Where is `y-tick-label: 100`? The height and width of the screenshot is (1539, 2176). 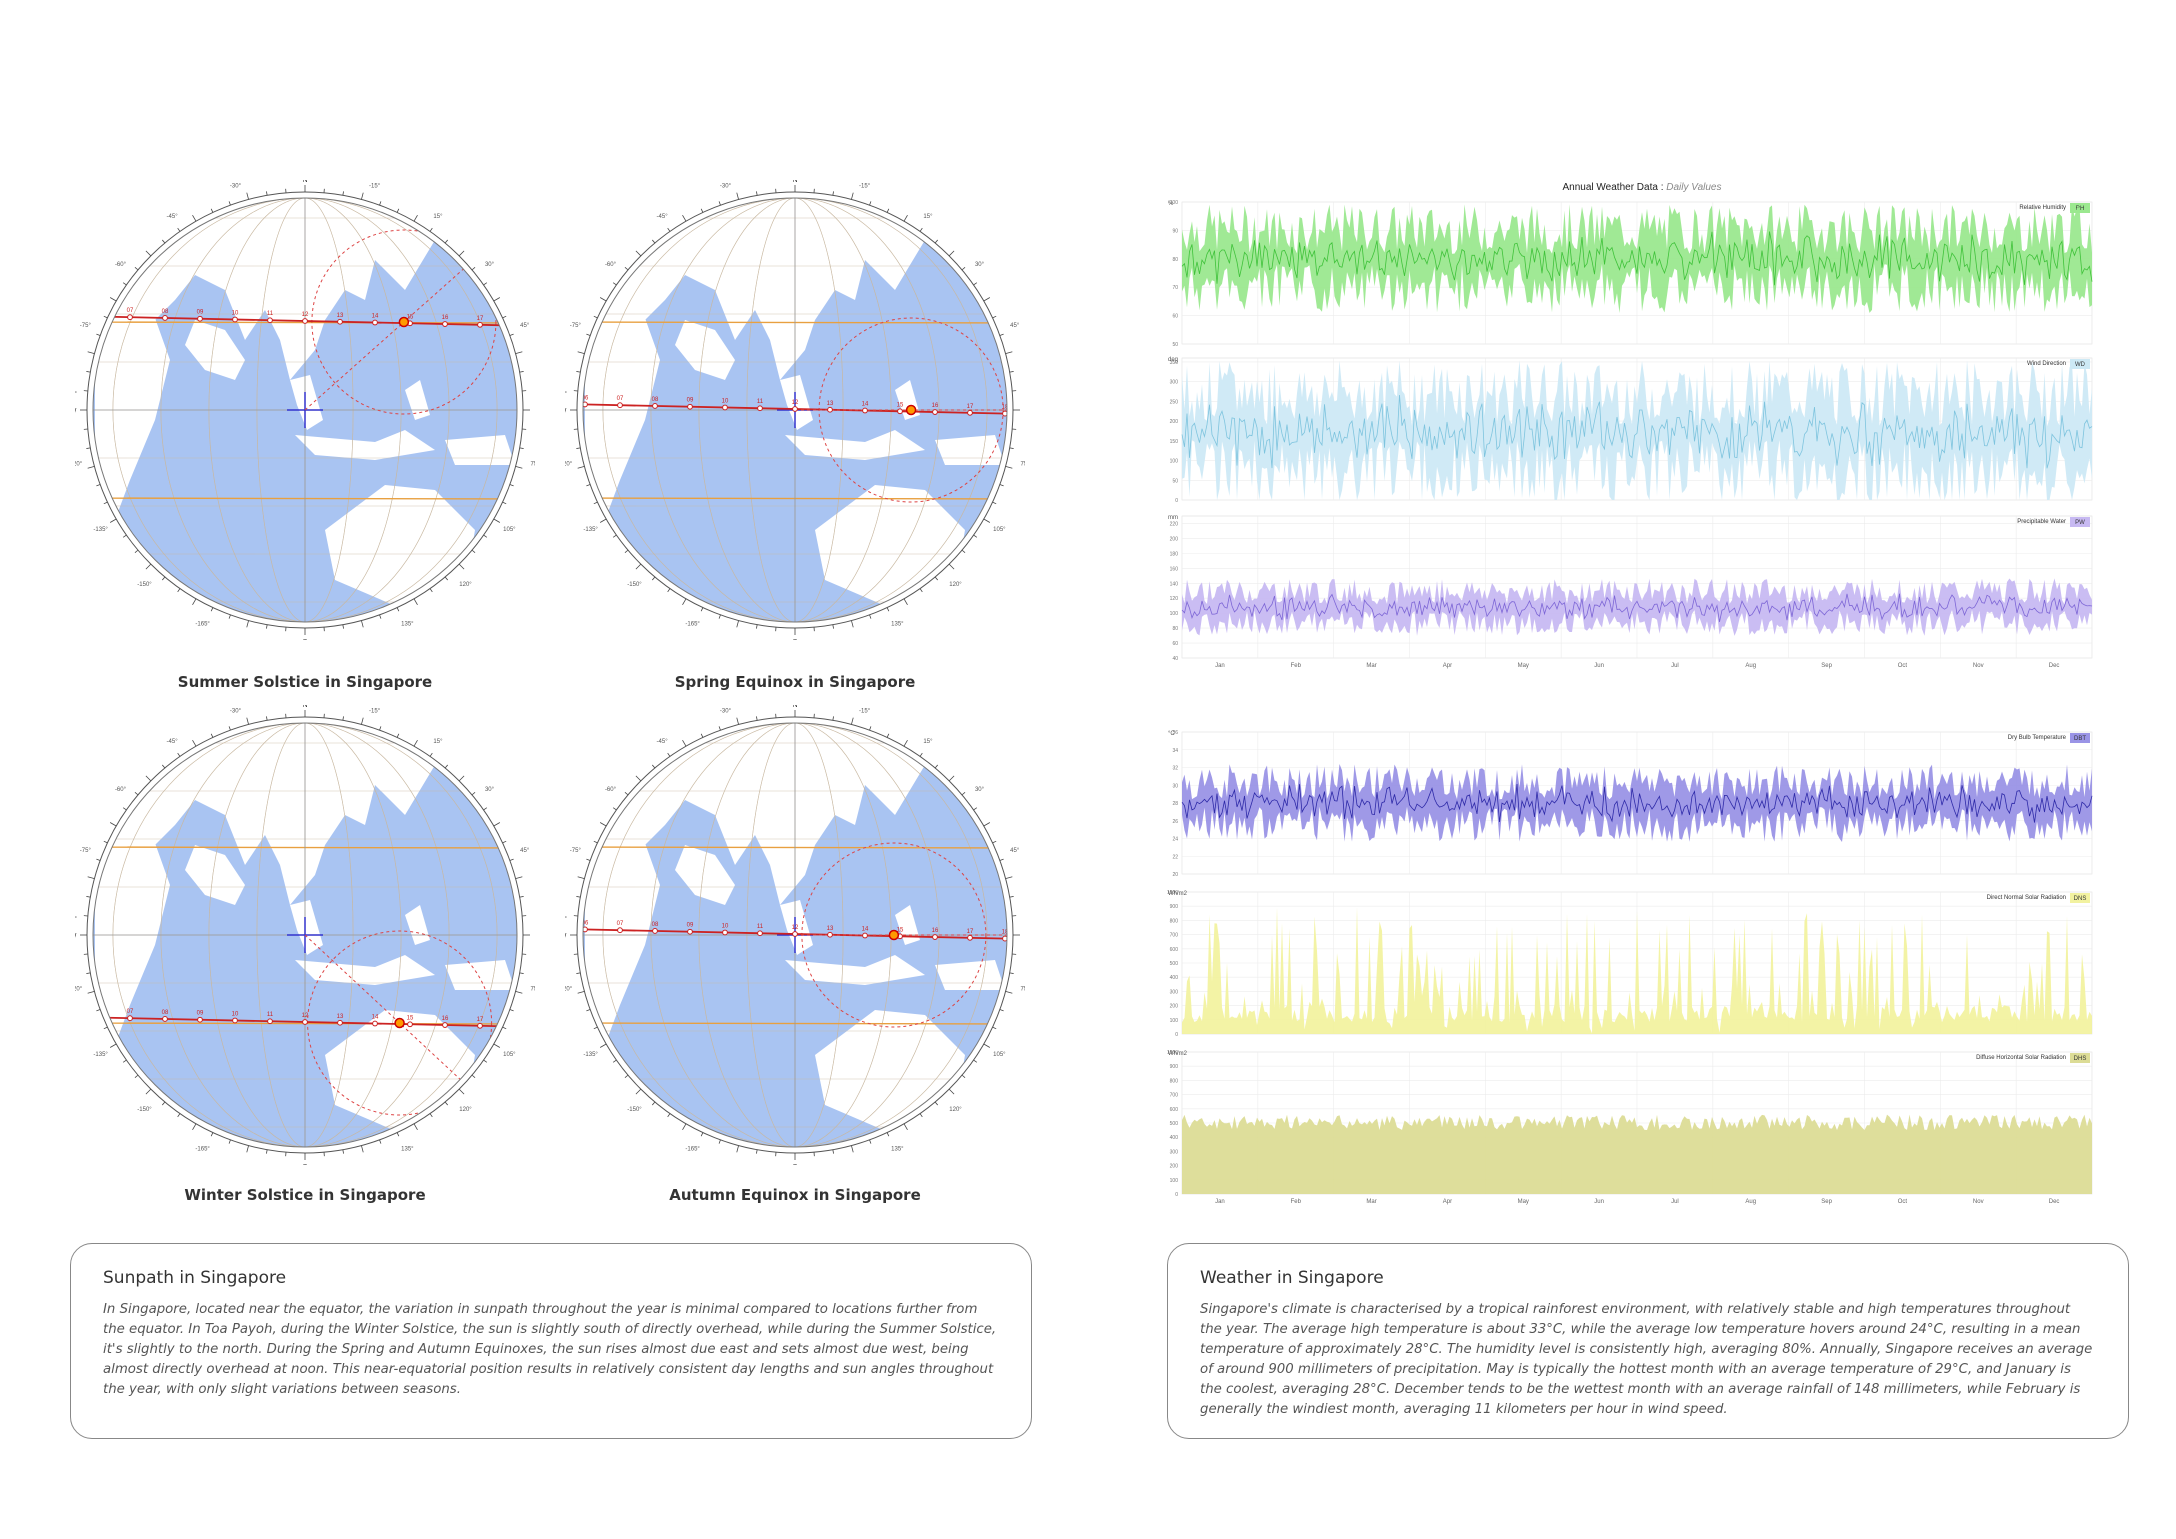 y-tick-label: 100 is located at coordinates (1174, 1181).